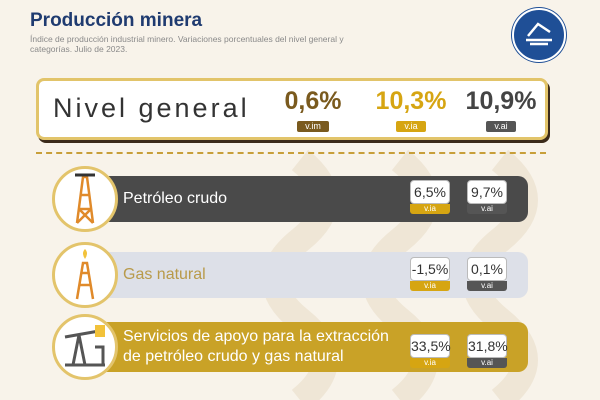 Image resolution: width=600 pixels, height=400 pixels. I want to click on metric-value: 0,1%, so click(487, 269).